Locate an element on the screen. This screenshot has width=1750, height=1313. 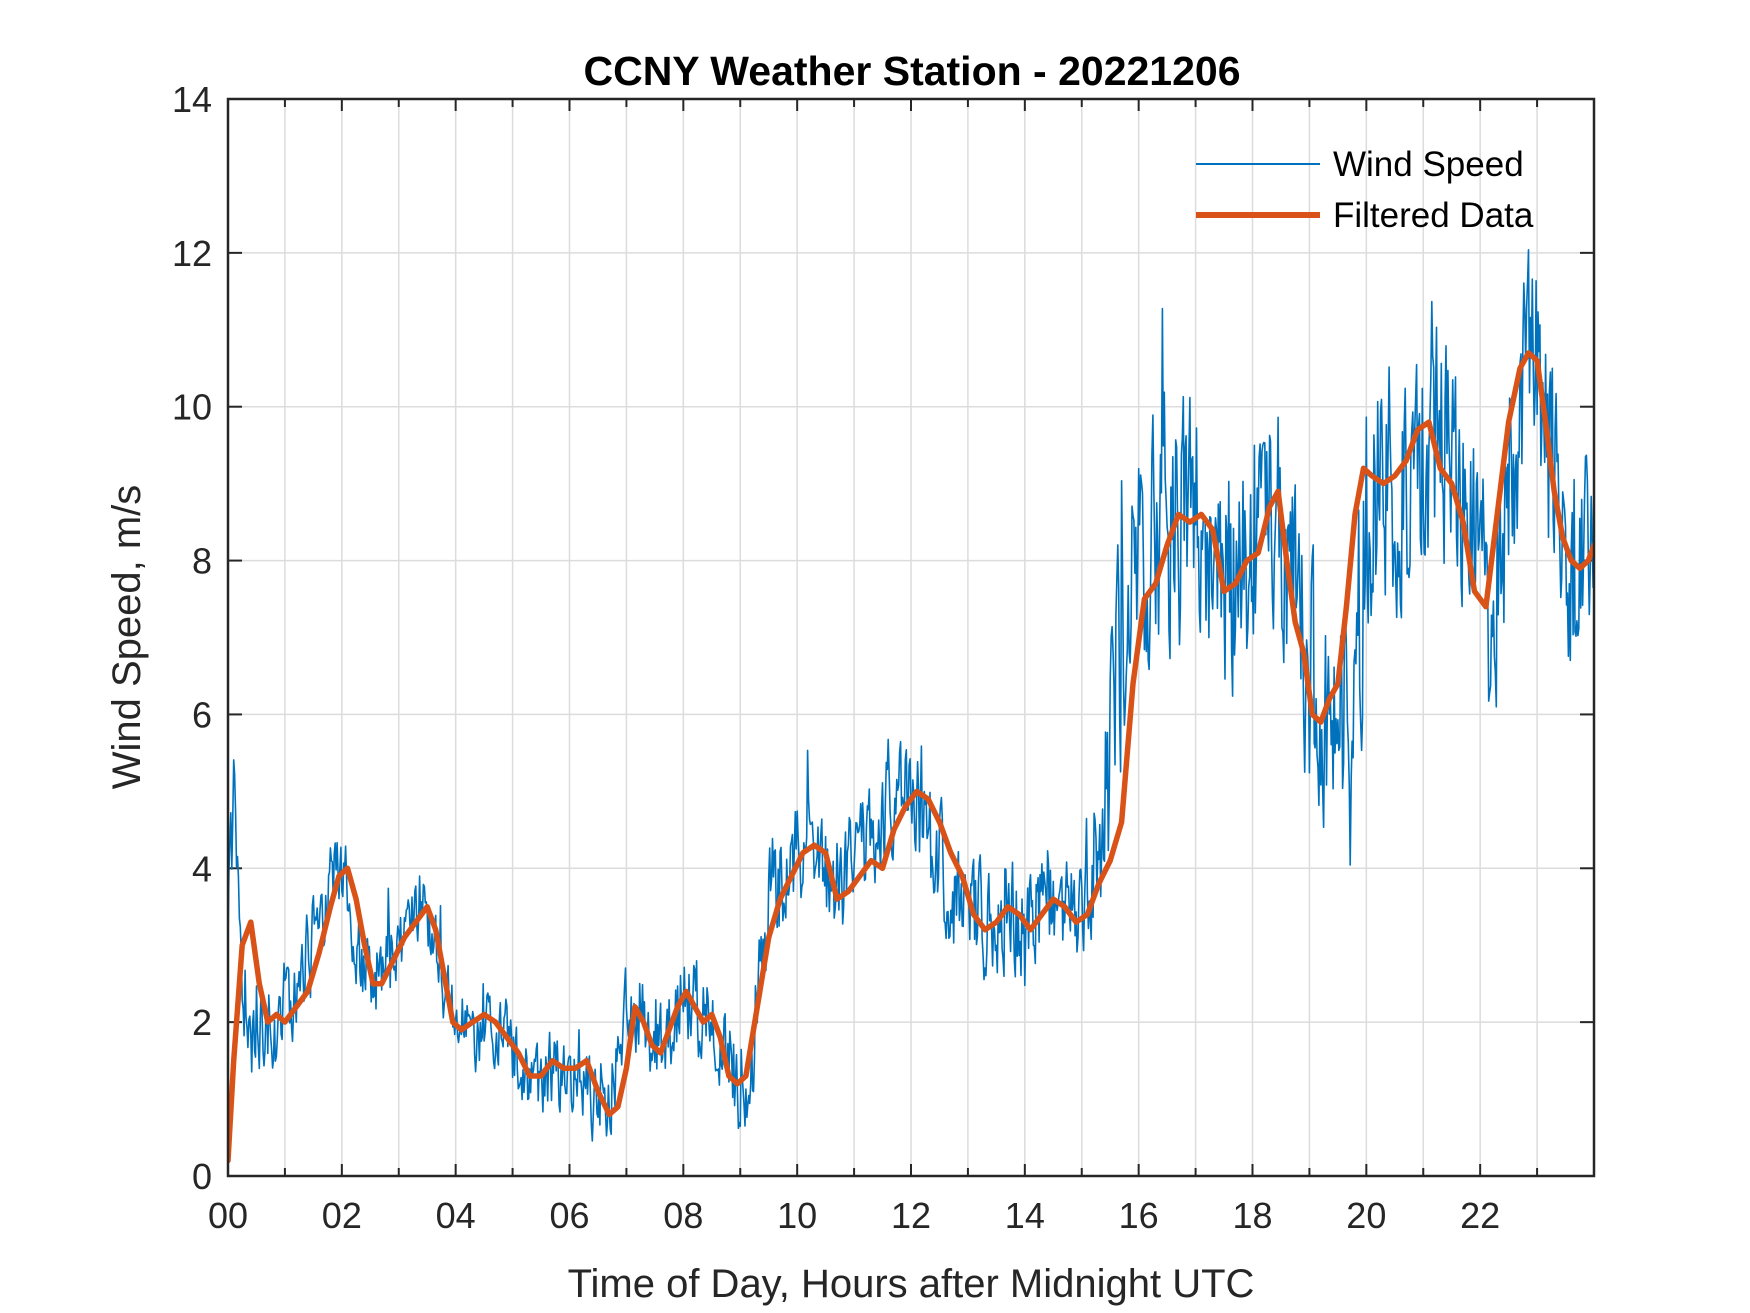
y-tick-label-14: 14 is located at coordinates (192, 99).